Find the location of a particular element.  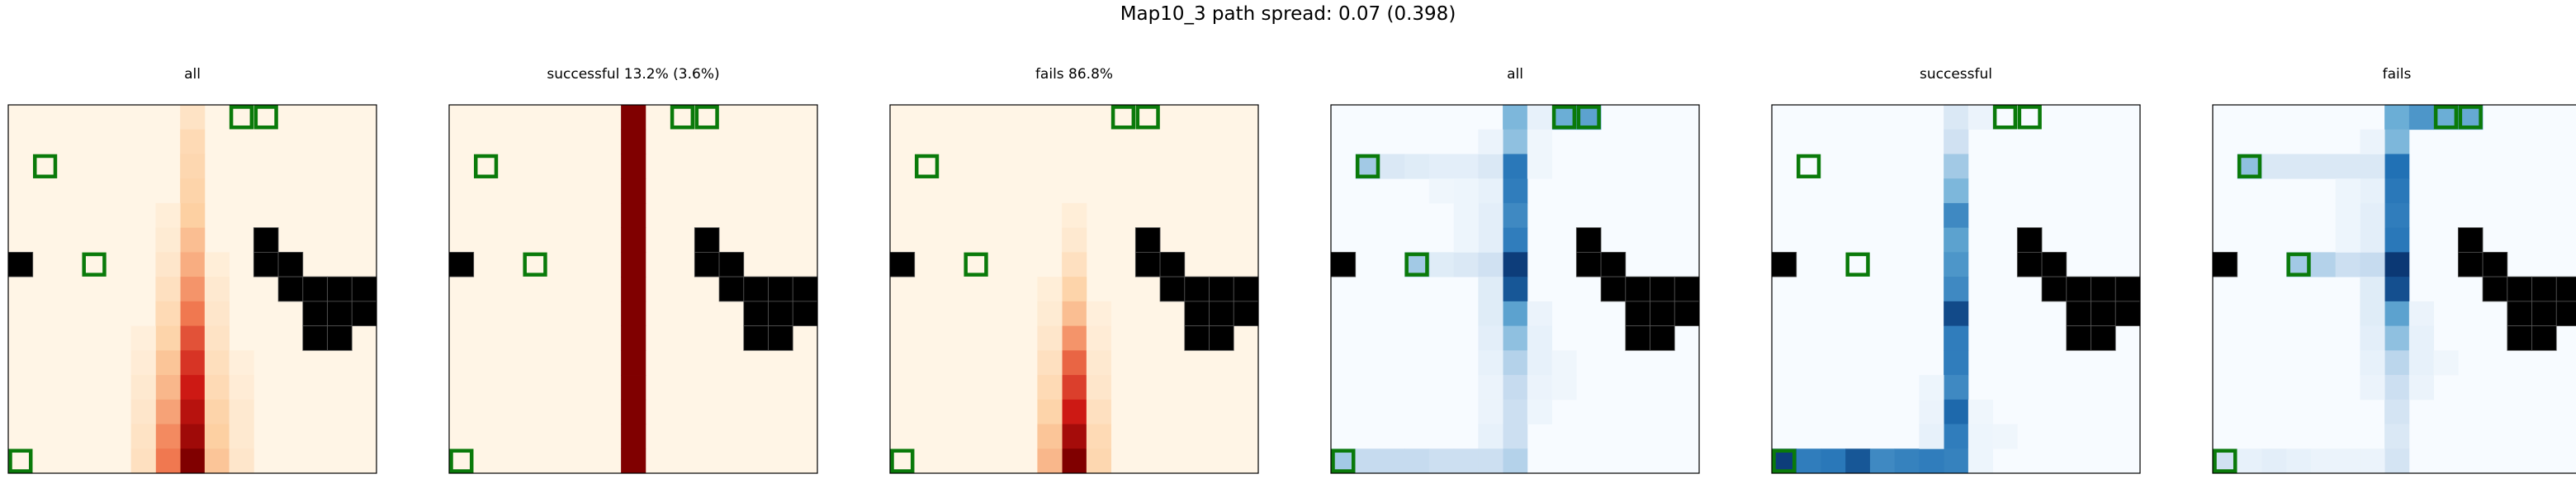

panel-title-4: all is located at coordinates (1515, 75).